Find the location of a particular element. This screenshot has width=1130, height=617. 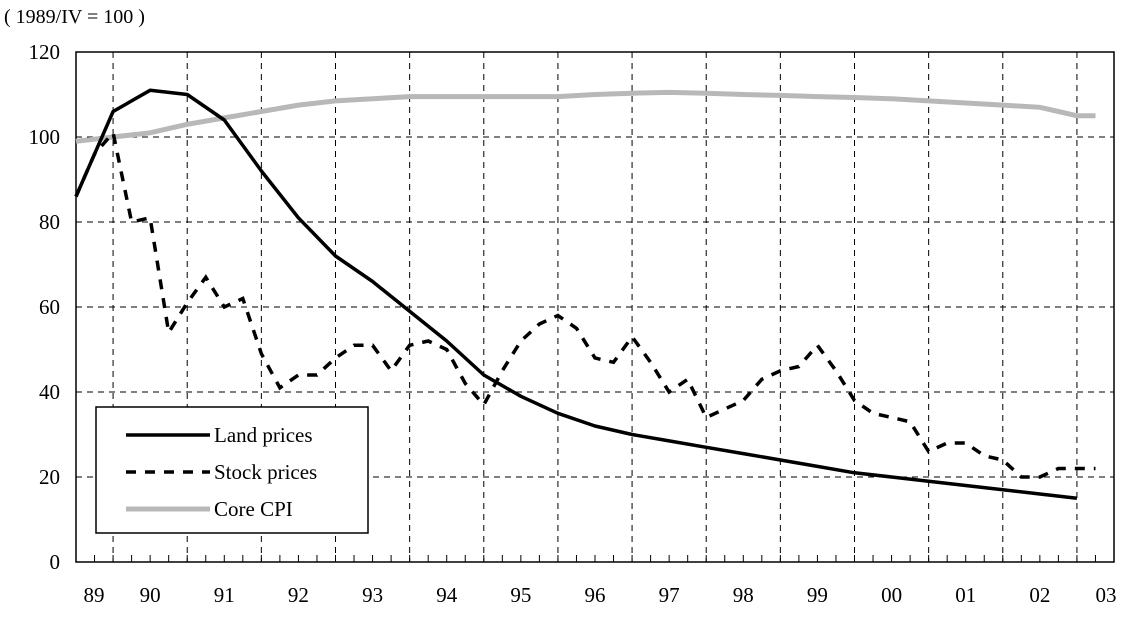

x-tick-label: 99 is located at coordinates (817, 595).